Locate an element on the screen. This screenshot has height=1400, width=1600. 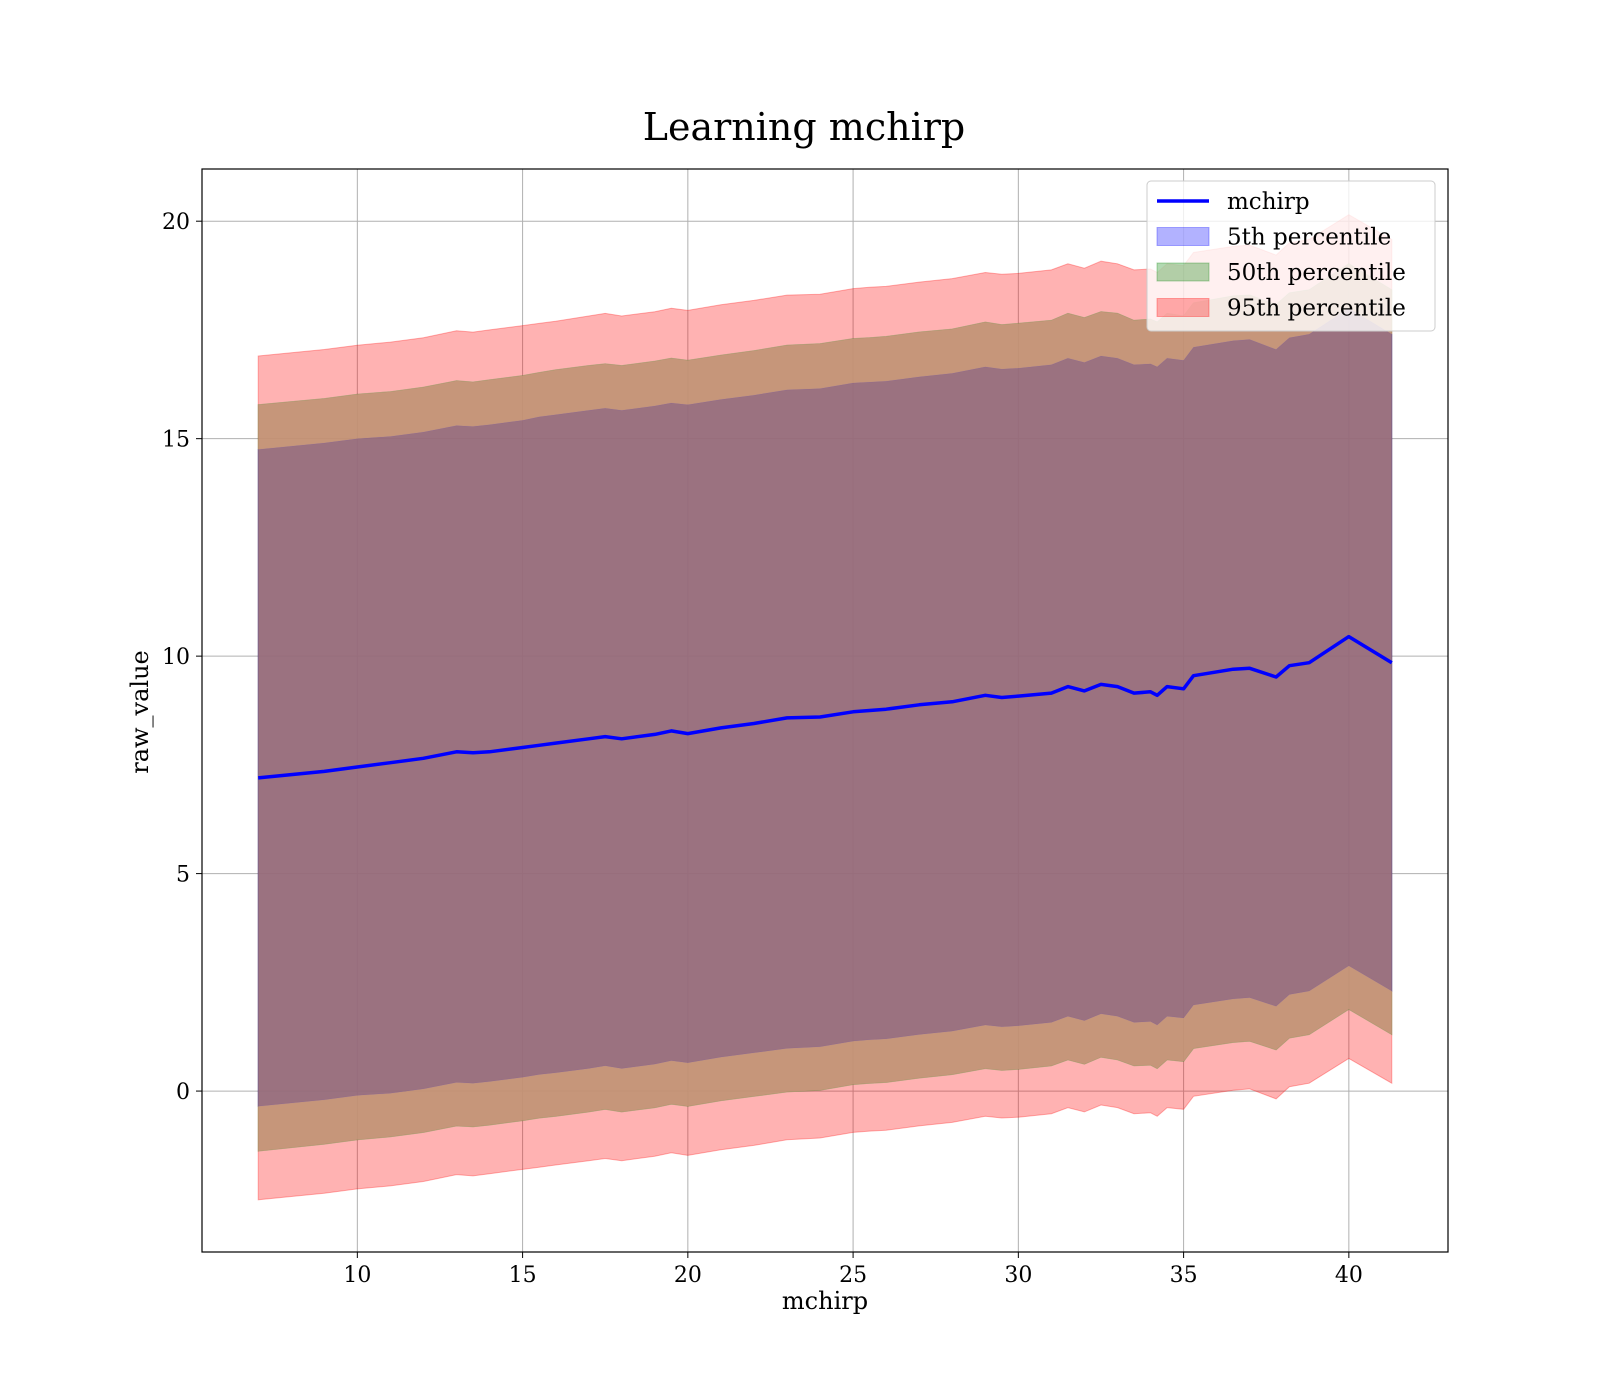
y-tick-label: 10 is located at coordinates (176, 657).